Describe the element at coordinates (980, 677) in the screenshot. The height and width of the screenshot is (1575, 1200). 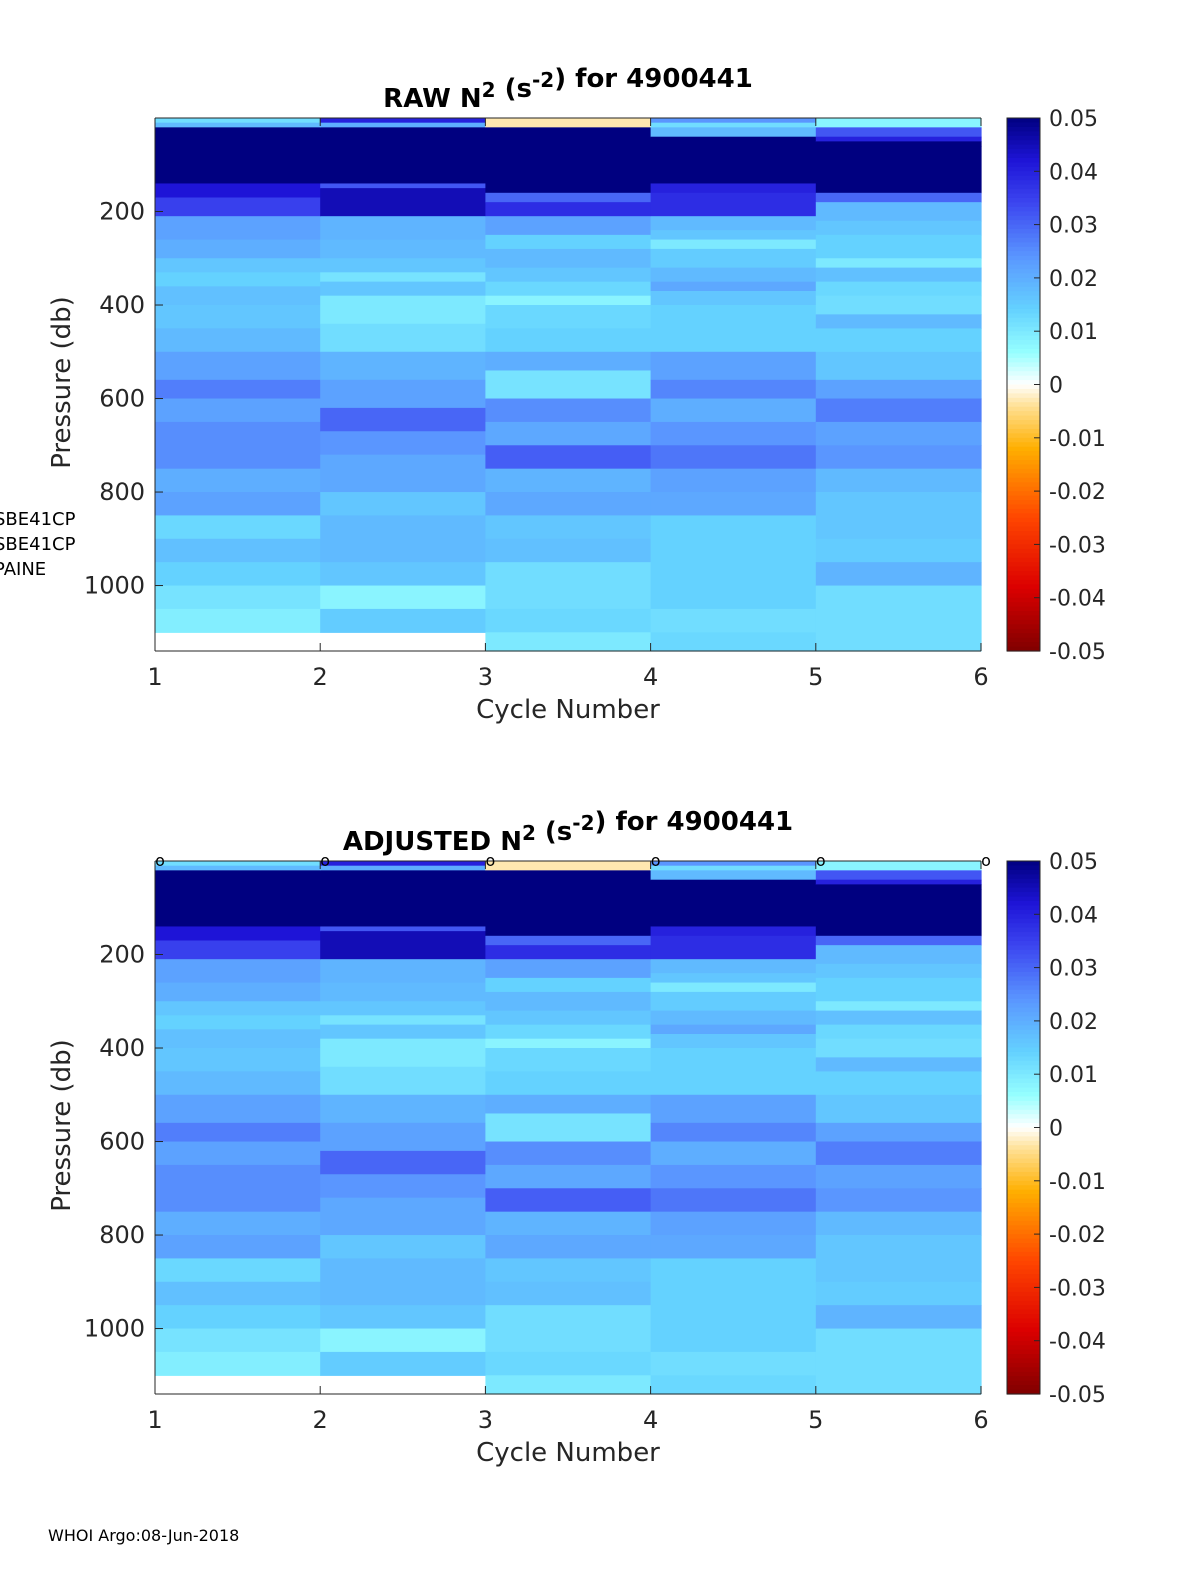
I see `x-tick-label: 6` at that location.